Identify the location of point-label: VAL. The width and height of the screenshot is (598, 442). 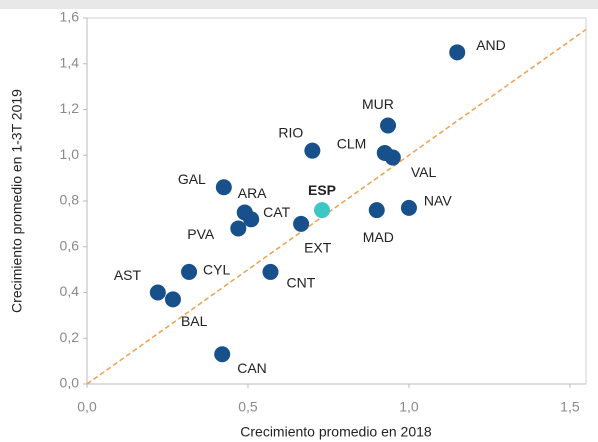
(424, 172).